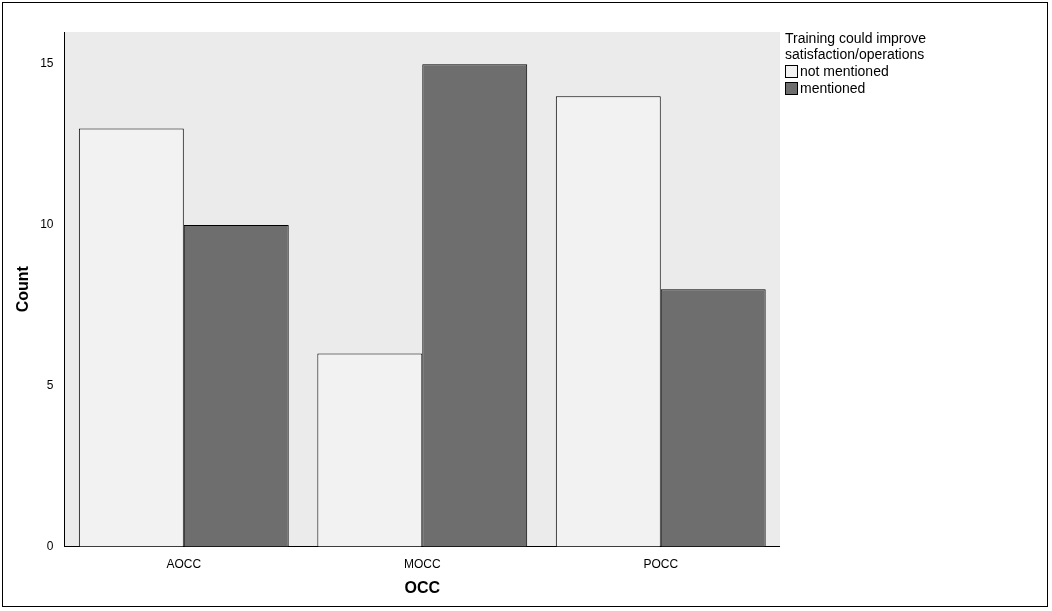  I want to click on y-axis-title: Count, so click(23, 289).